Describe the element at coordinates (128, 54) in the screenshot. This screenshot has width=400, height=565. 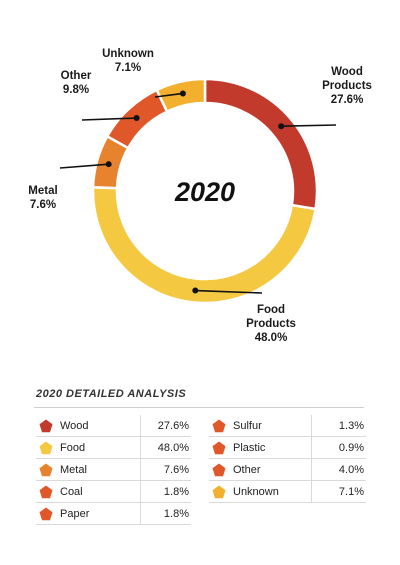
I see `slice-label-line: Unknown` at that location.